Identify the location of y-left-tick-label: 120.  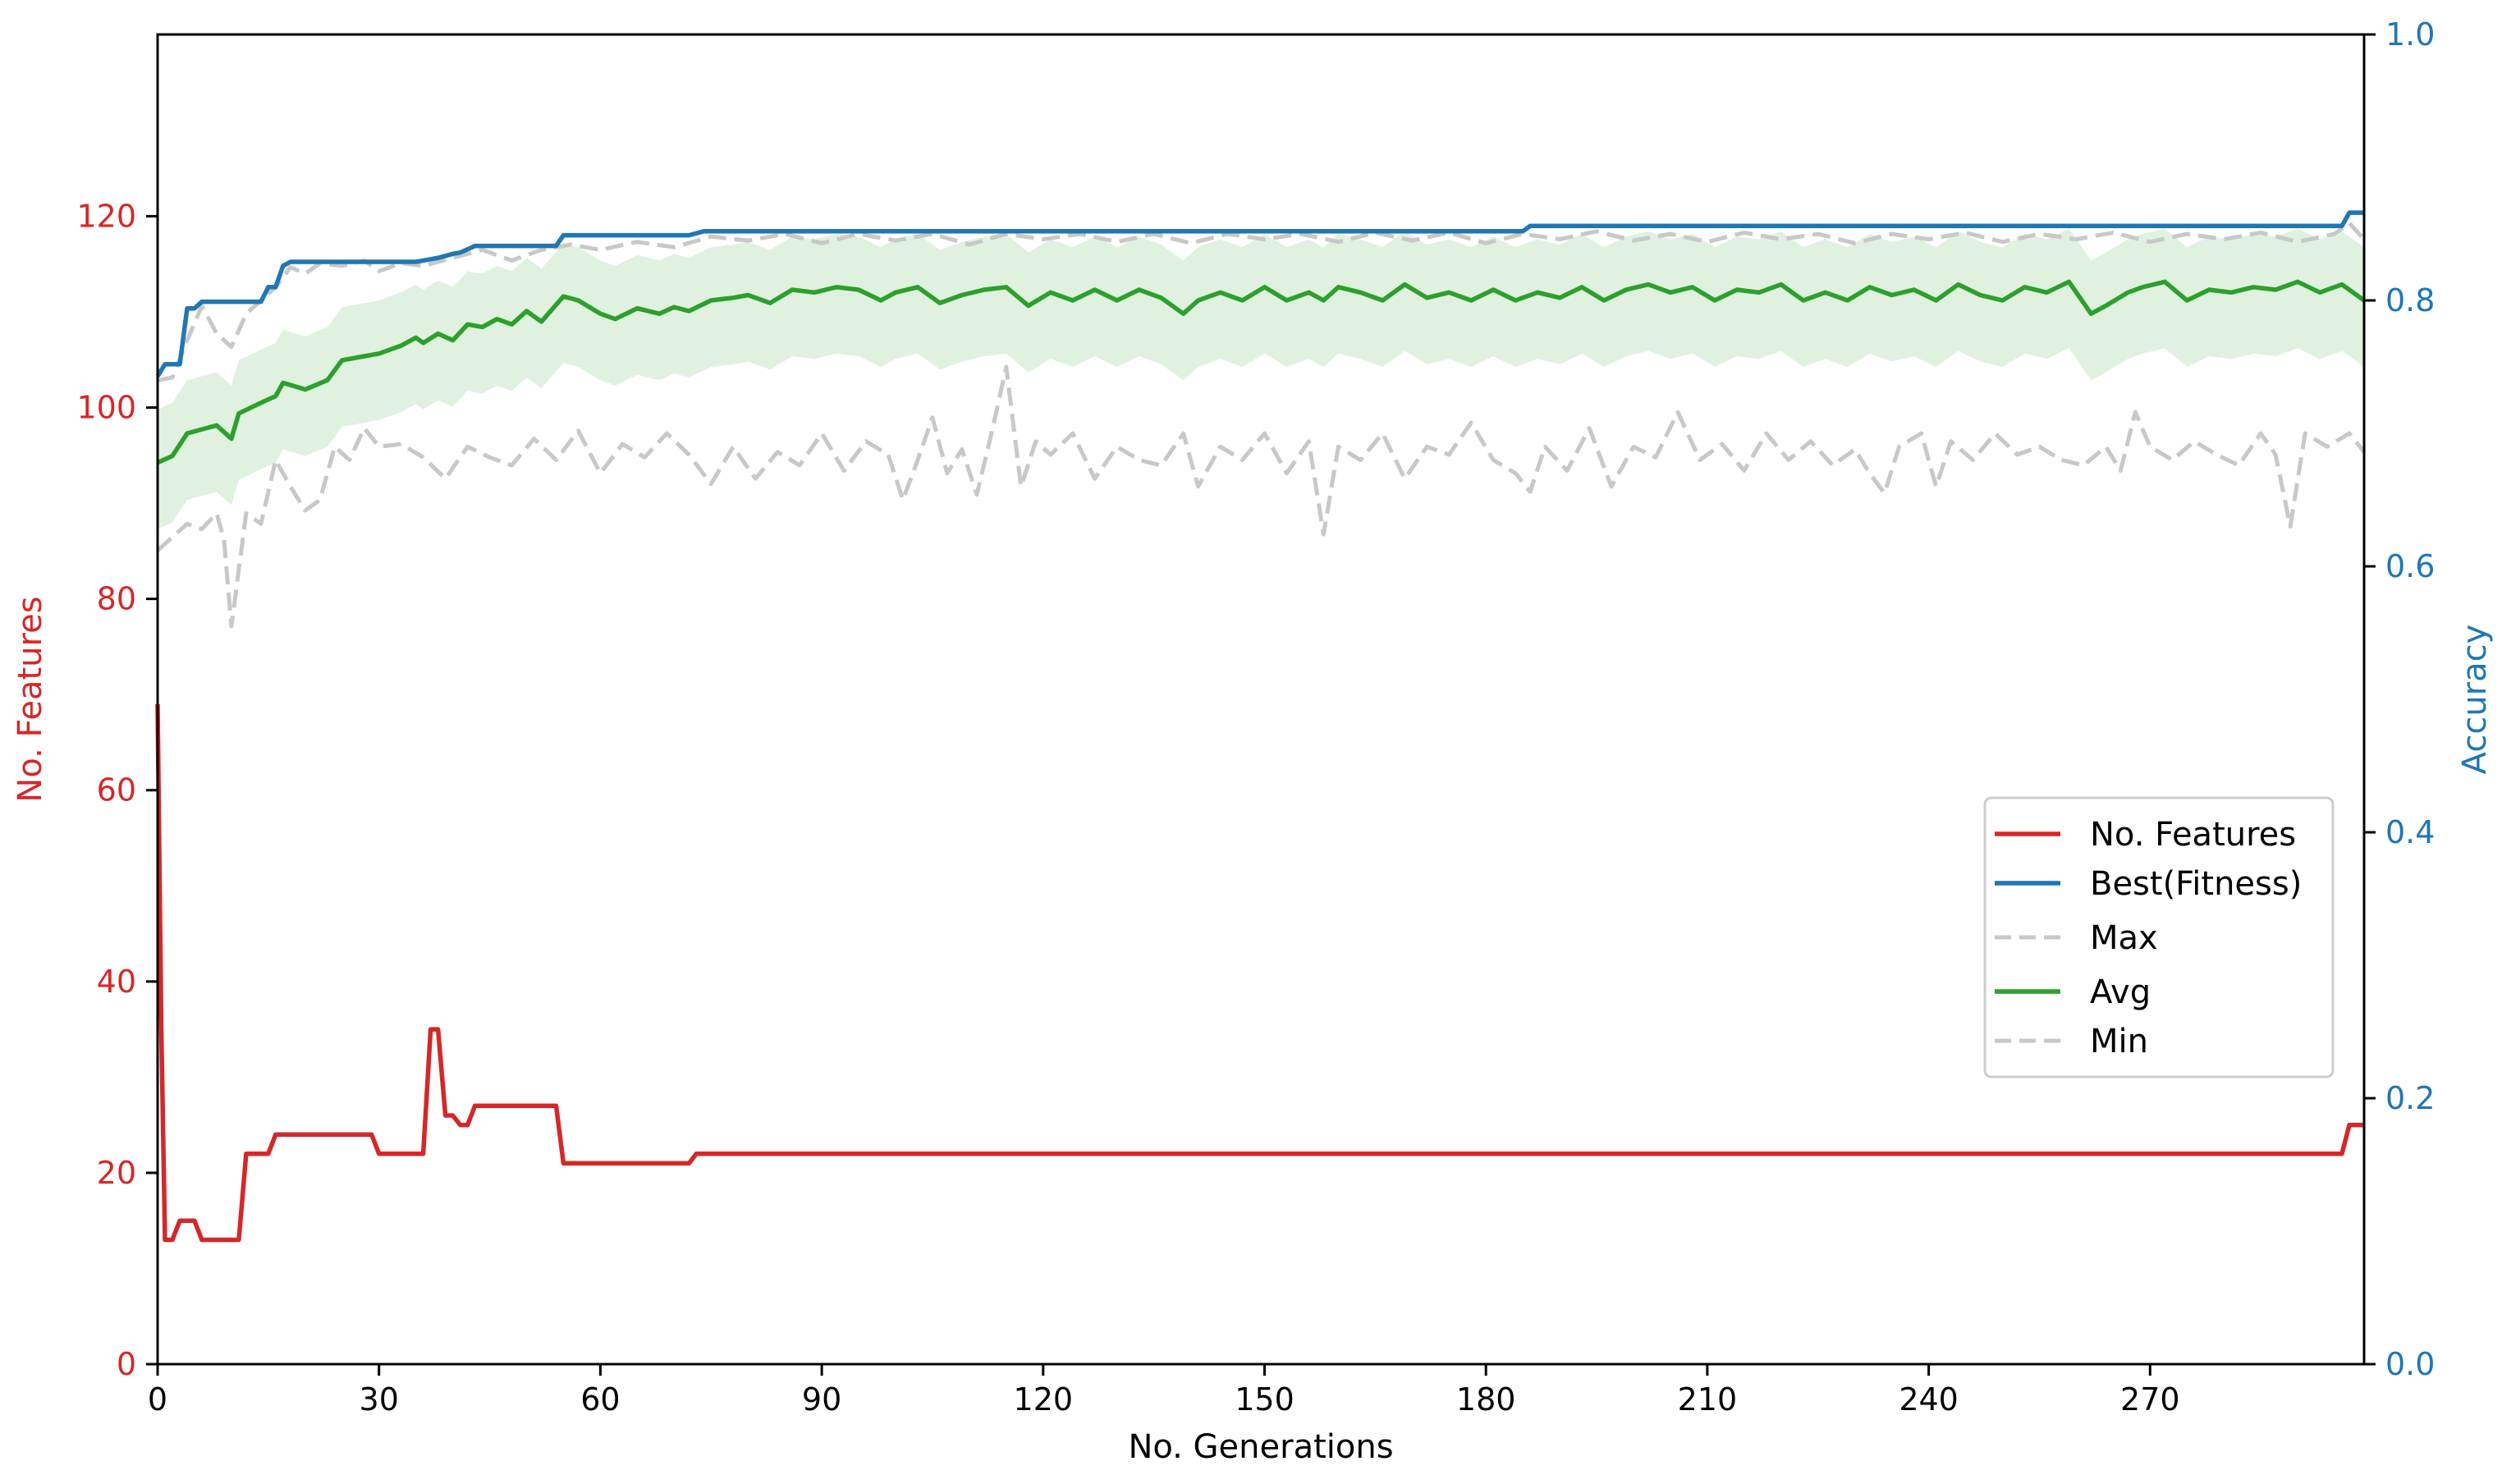
(106, 216).